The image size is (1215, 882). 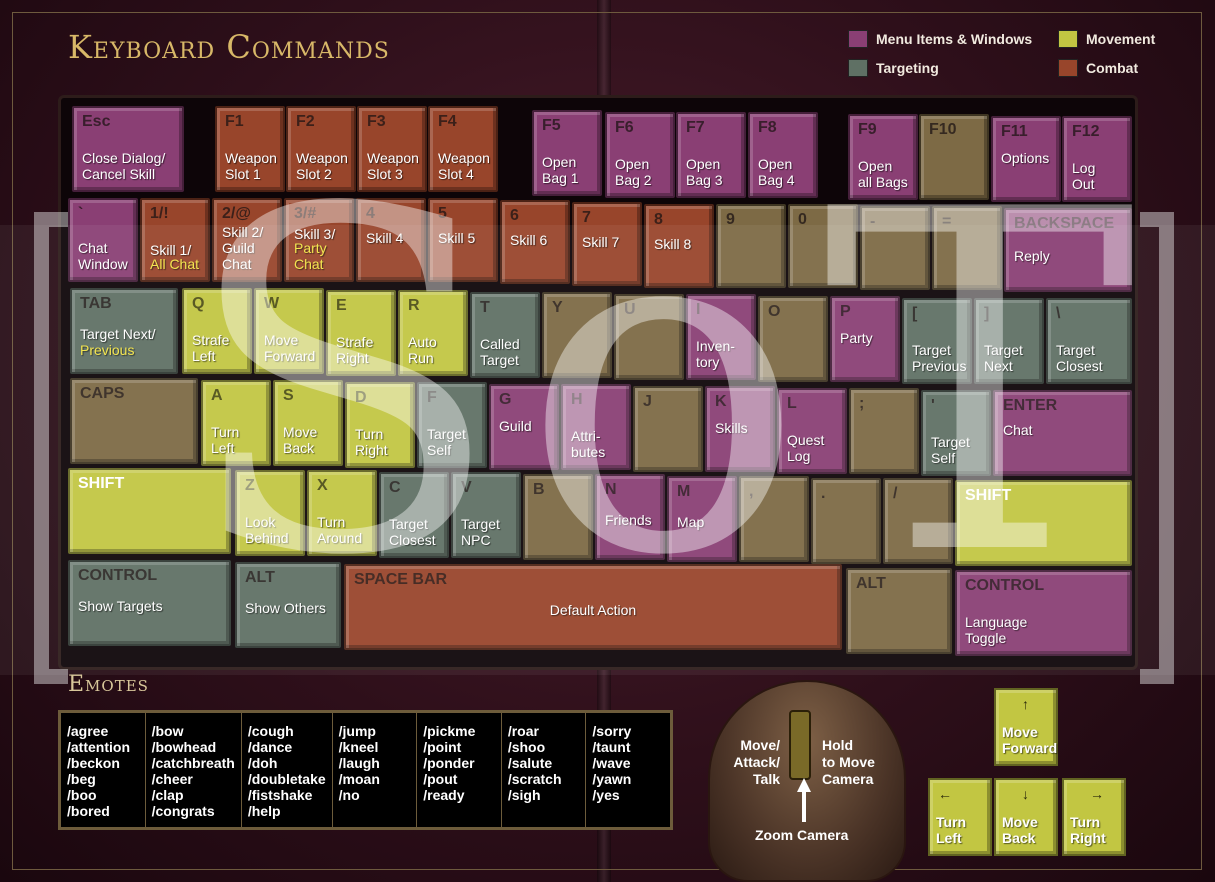 What do you see at coordinates (523, 731) in the screenshot?
I see `emote-item: /roar` at bounding box center [523, 731].